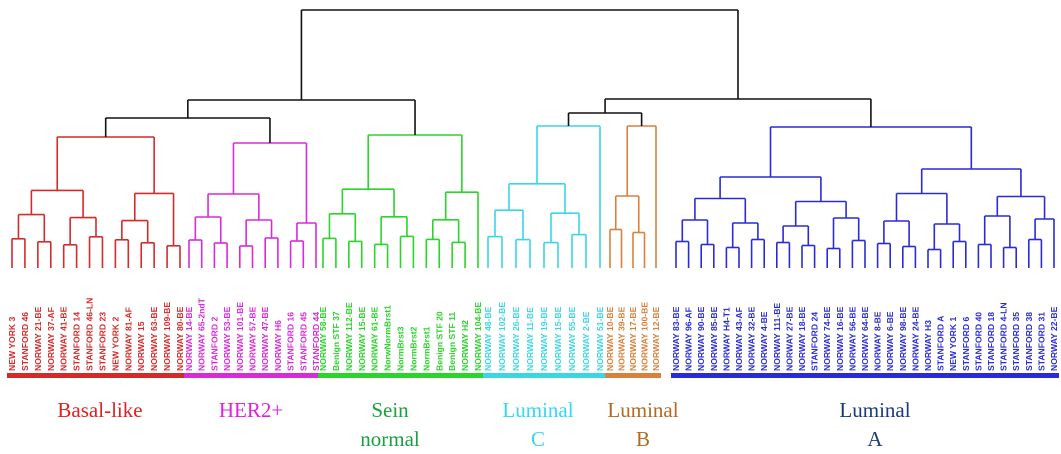 Image resolution: width=1061 pixels, height=454 pixels. Describe the element at coordinates (1004, 336) in the screenshot. I see `leaf-label: STANFORD 4-LN` at that location.